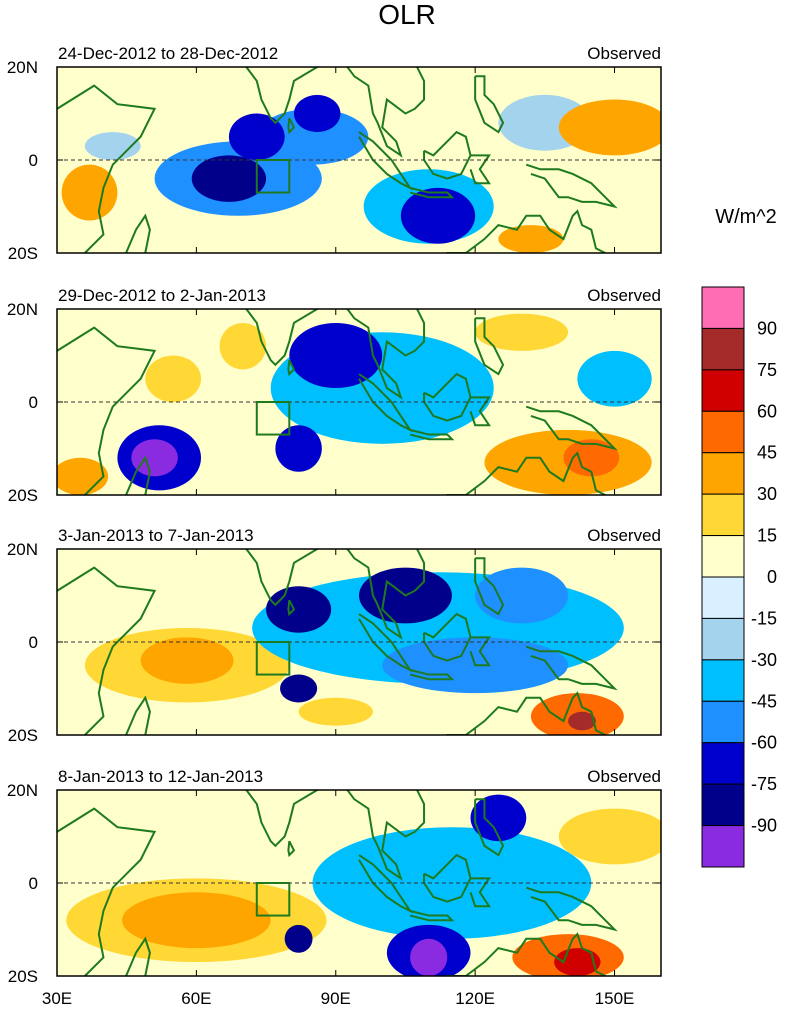 This screenshot has width=791, height=1013. I want to click on colorbar-label: 90, so click(767, 328).